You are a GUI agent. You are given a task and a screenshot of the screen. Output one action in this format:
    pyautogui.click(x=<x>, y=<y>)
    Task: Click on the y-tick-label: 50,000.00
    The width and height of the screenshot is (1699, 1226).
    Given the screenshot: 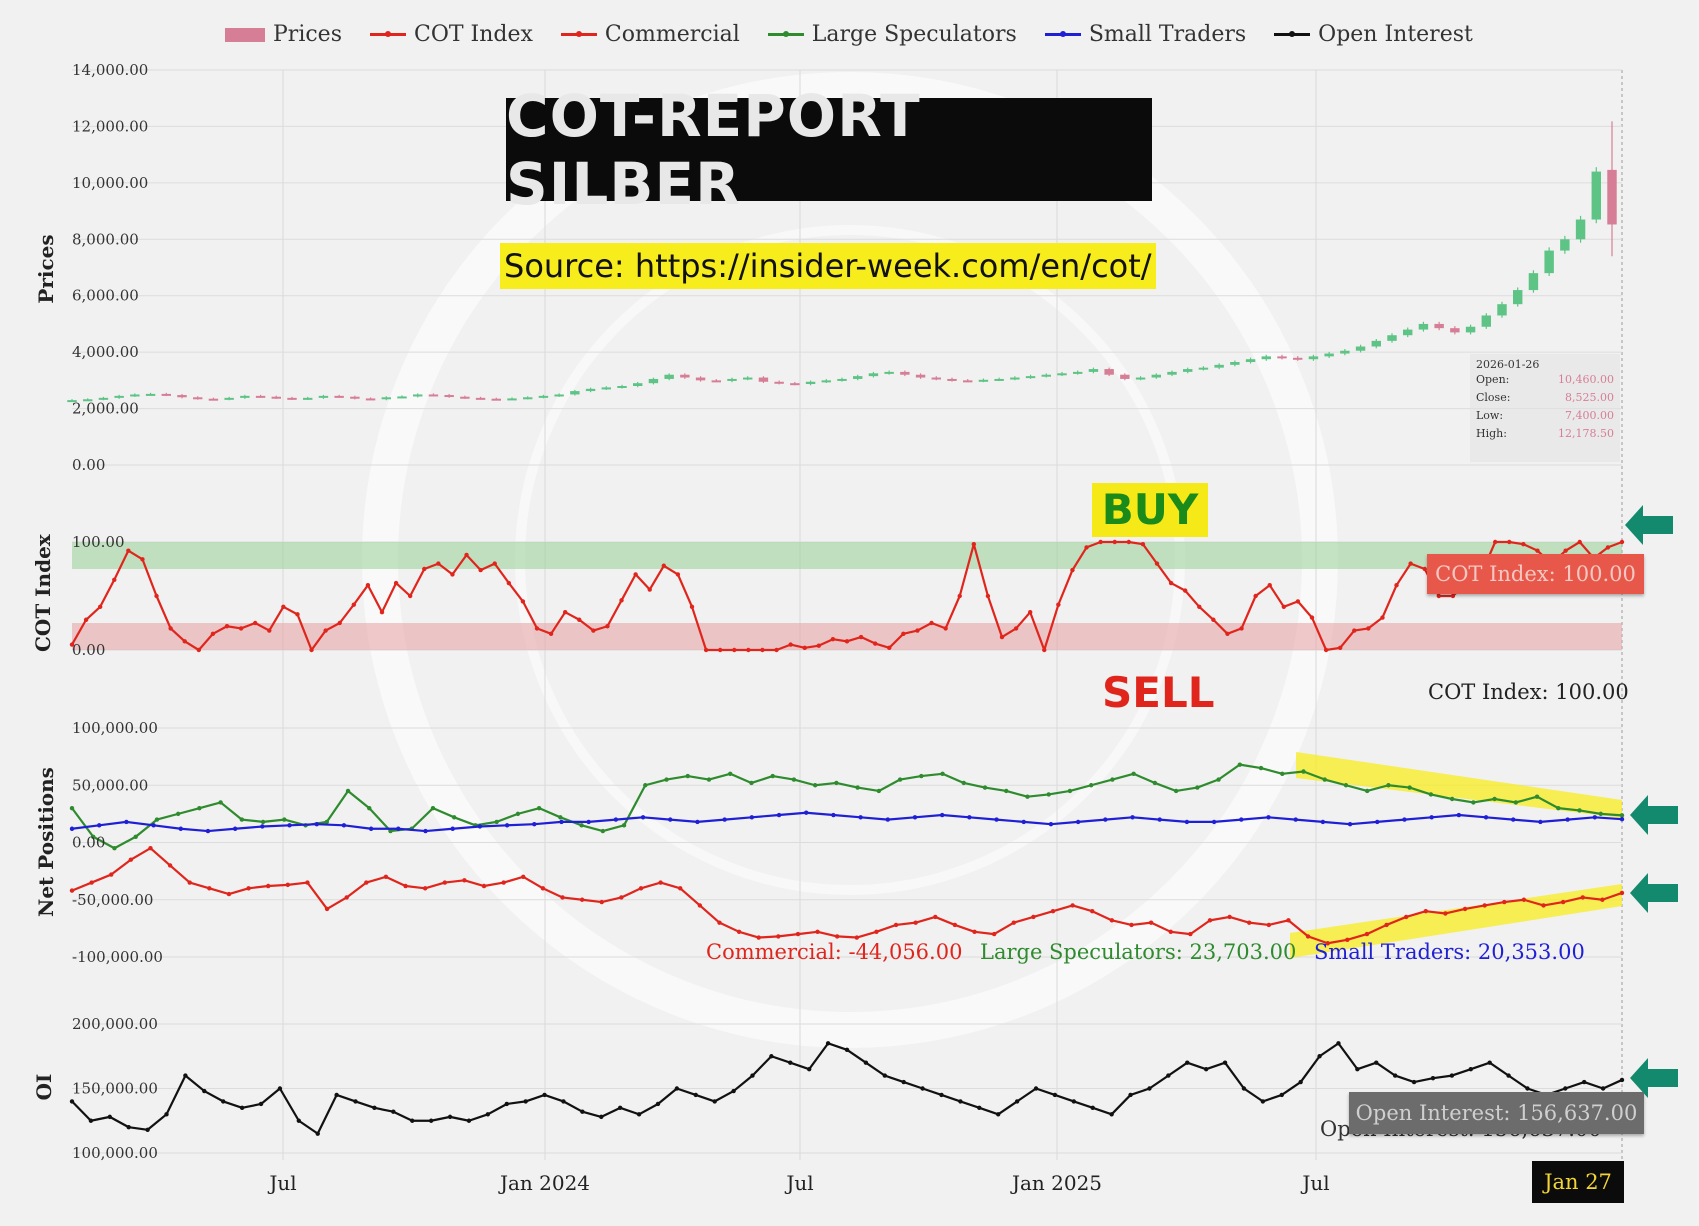 What is the action you would take?
    pyautogui.click(x=110, y=785)
    